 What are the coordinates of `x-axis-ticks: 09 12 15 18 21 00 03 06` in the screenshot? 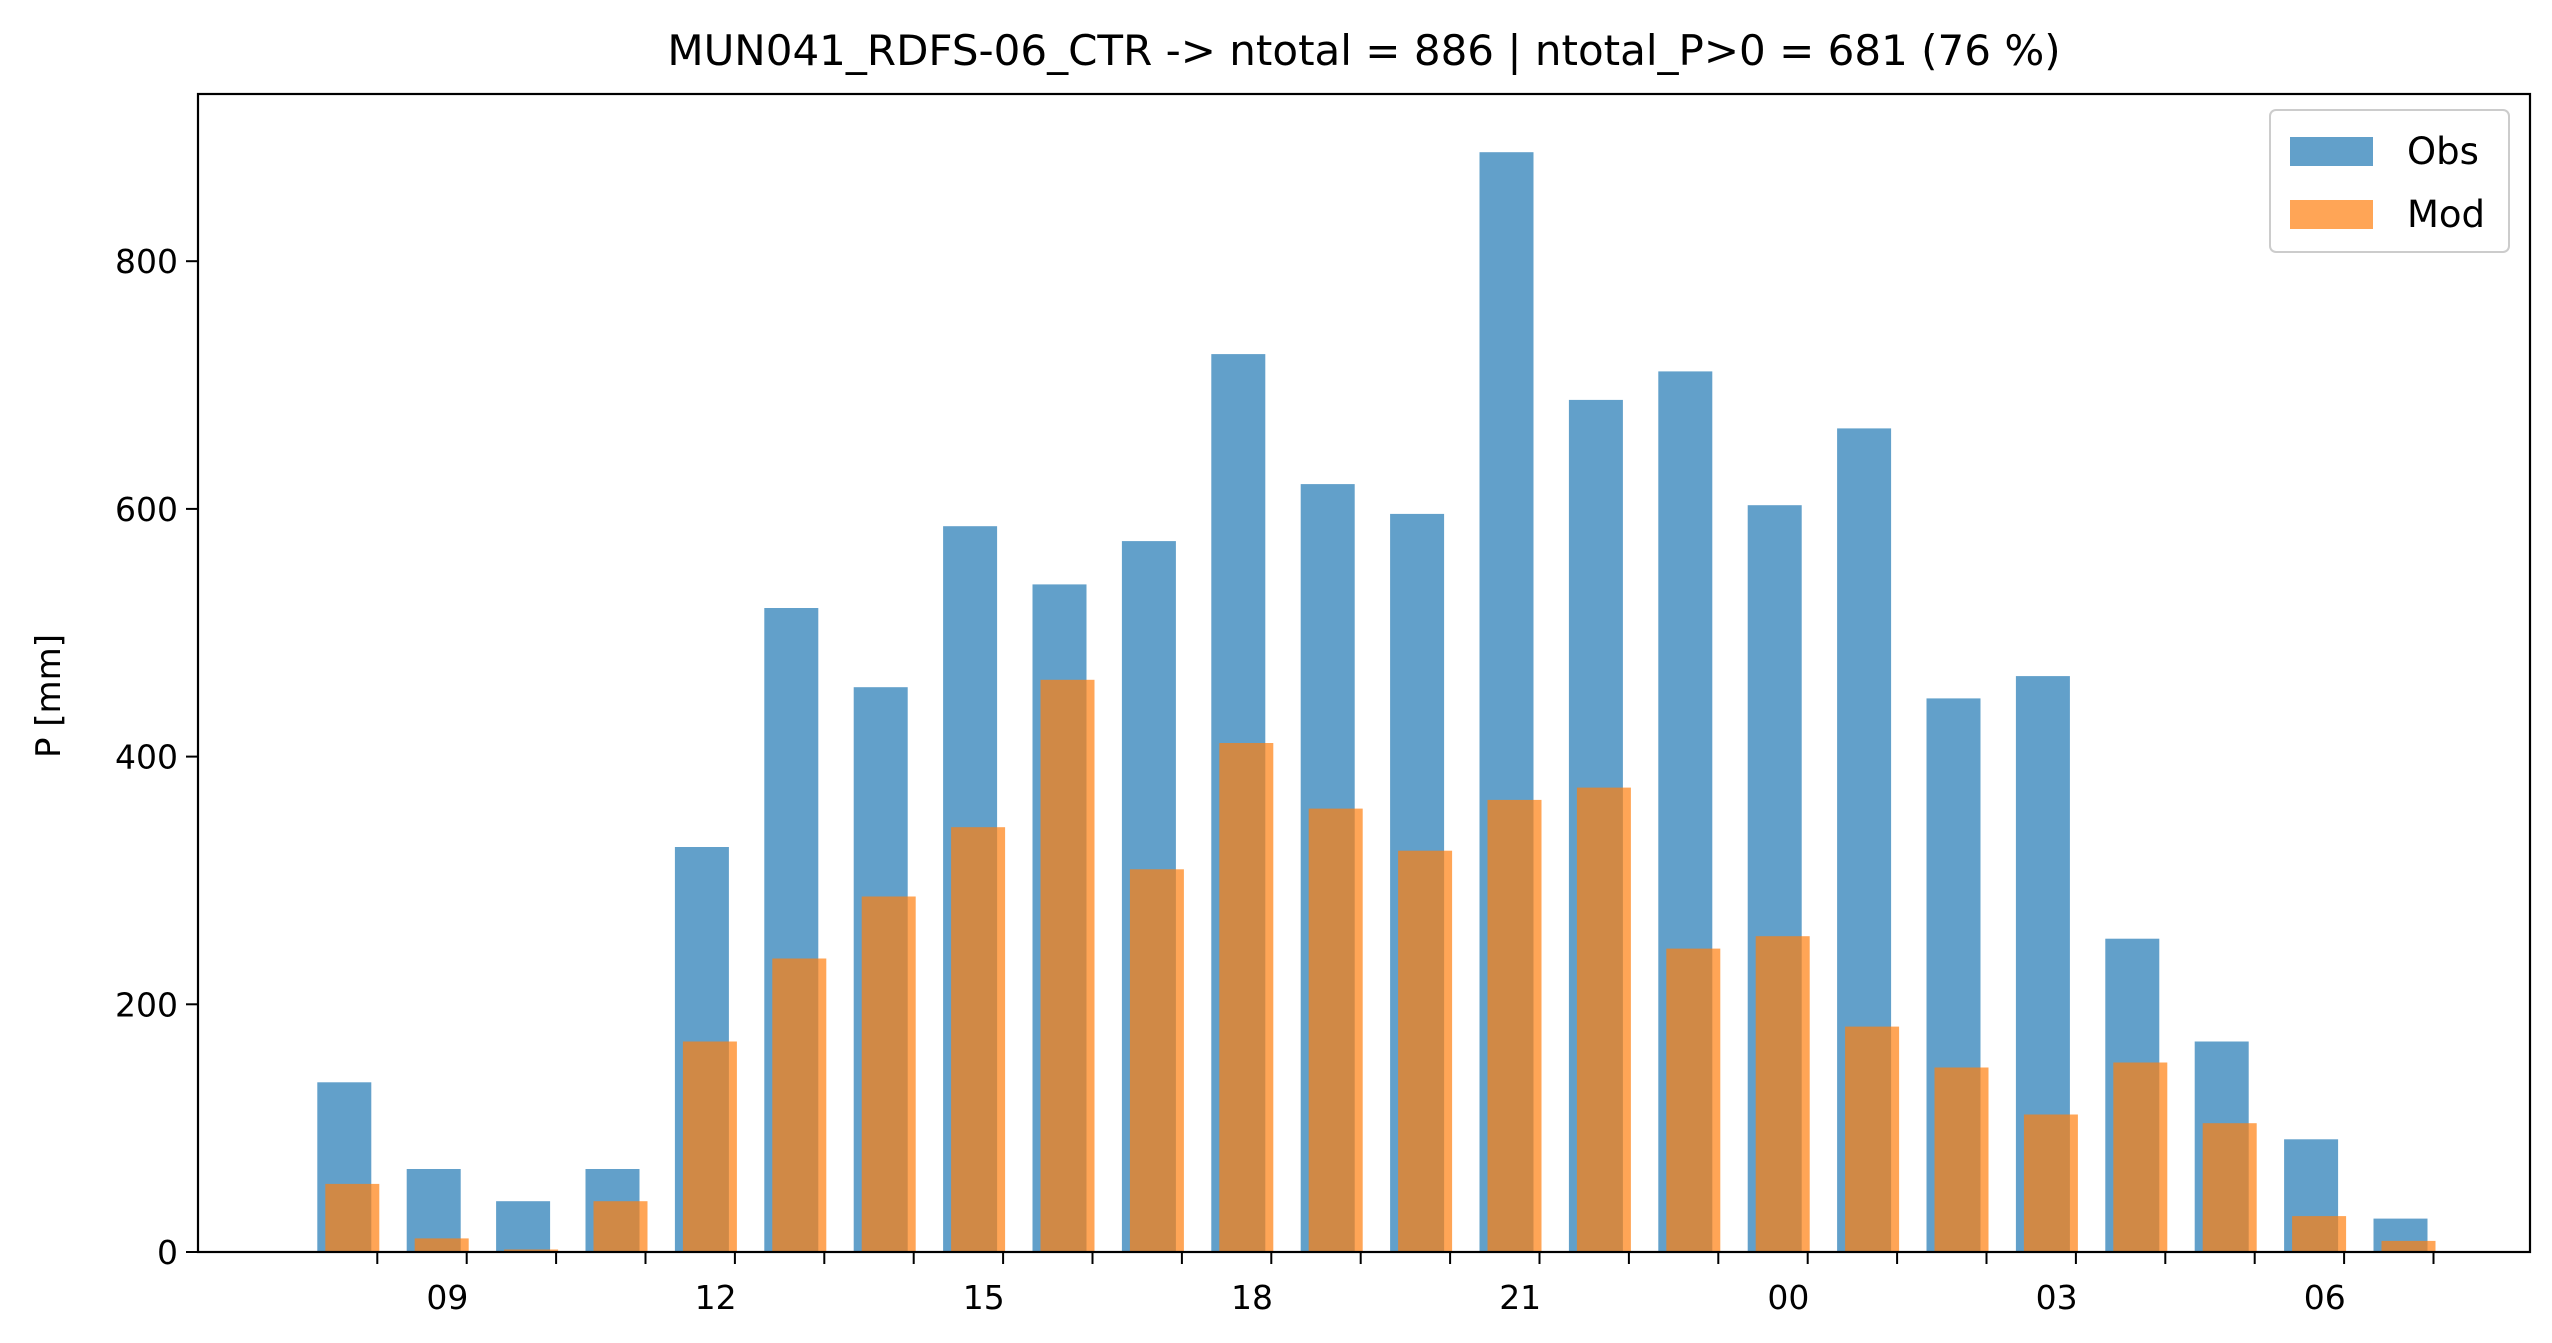 It's located at (1405, 1284).